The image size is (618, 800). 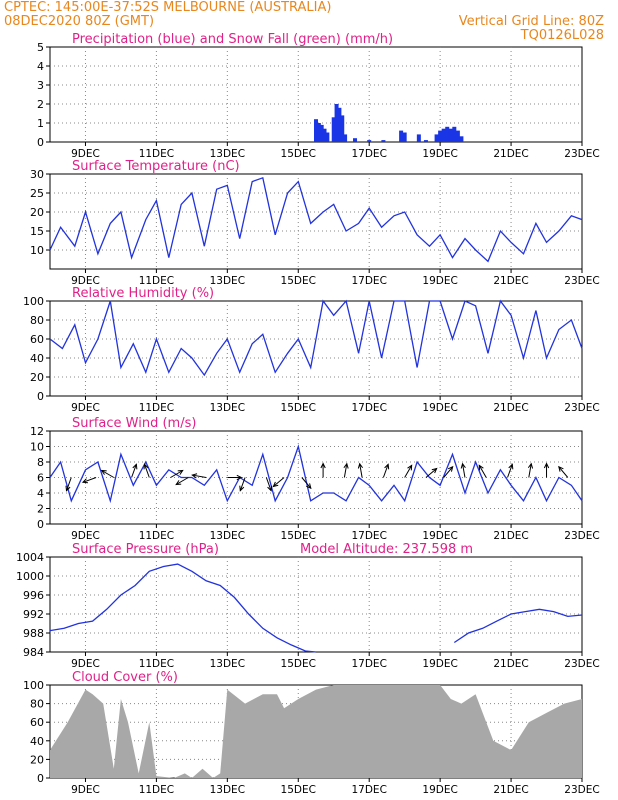 What do you see at coordinates (298, 408) in the screenshot?
I see `rh-xtick-label: 15DEC` at bounding box center [298, 408].